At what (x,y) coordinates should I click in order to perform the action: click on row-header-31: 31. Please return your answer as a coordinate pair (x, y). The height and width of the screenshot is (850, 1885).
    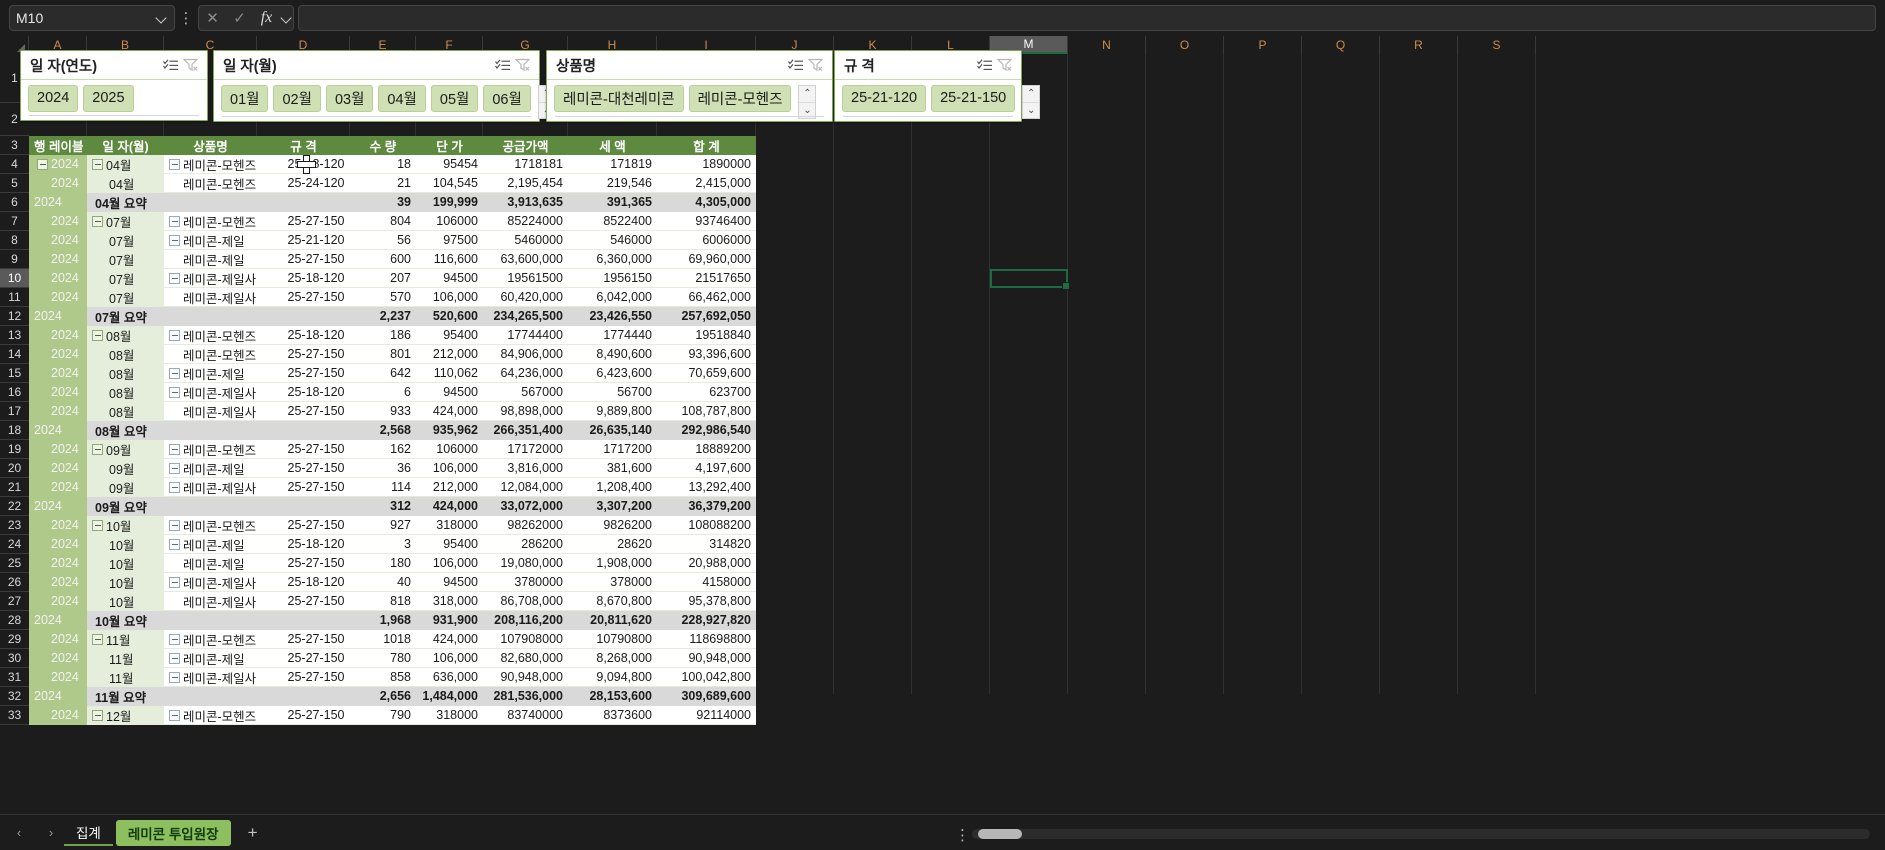
    Looking at the image, I should click on (14, 677).